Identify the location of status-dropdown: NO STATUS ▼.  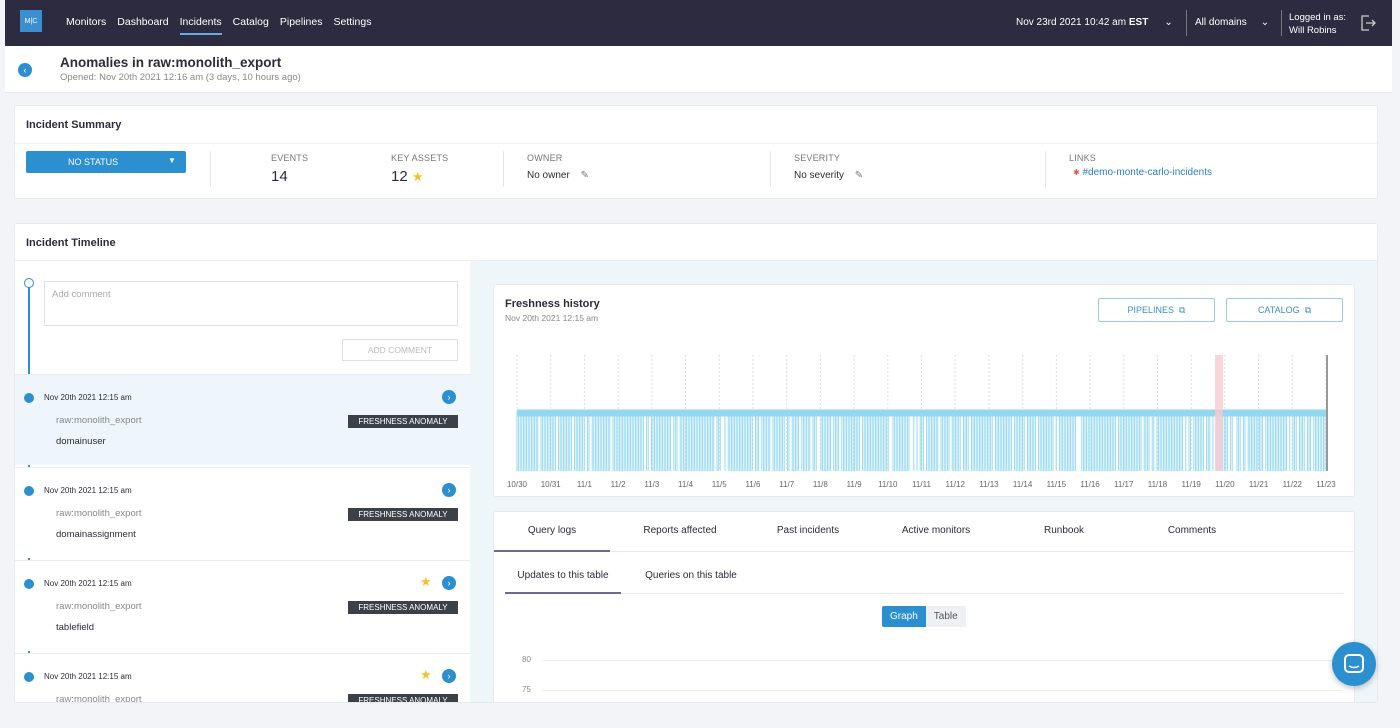
(106, 162).